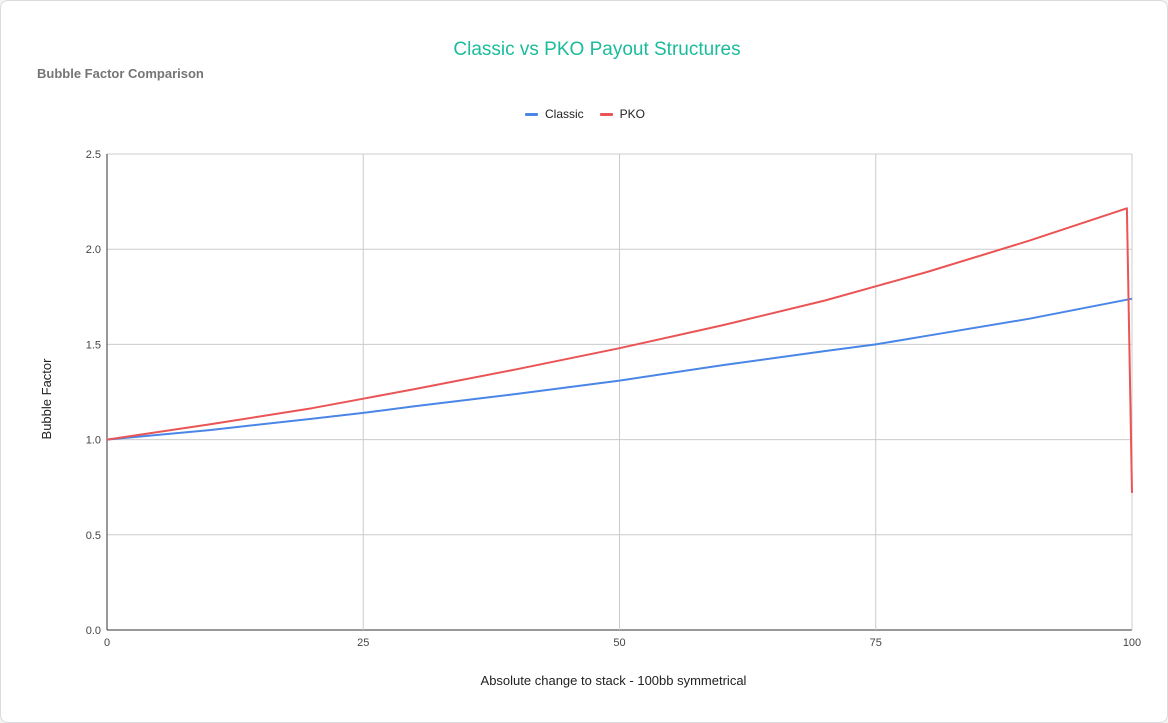  I want to click on x-tick-label: 75, so click(876, 643).